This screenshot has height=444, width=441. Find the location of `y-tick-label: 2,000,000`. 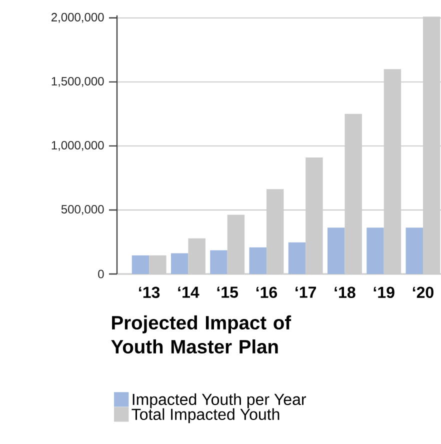

y-tick-label: 2,000,000 is located at coordinates (78, 17).